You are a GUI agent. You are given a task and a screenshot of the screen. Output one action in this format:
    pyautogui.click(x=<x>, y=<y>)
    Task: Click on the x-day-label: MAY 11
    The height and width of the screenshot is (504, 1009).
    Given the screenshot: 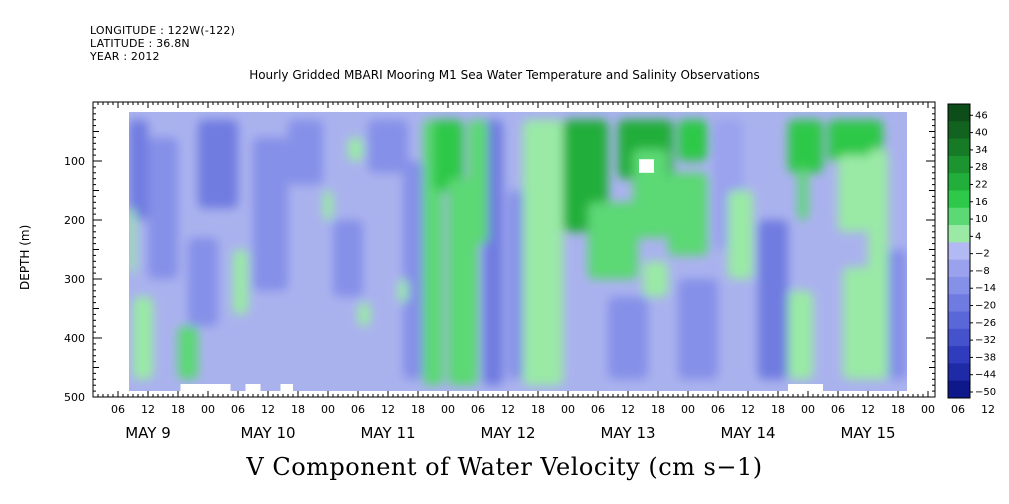 What is the action you would take?
    pyautogui.click(x=387, y=433)
    